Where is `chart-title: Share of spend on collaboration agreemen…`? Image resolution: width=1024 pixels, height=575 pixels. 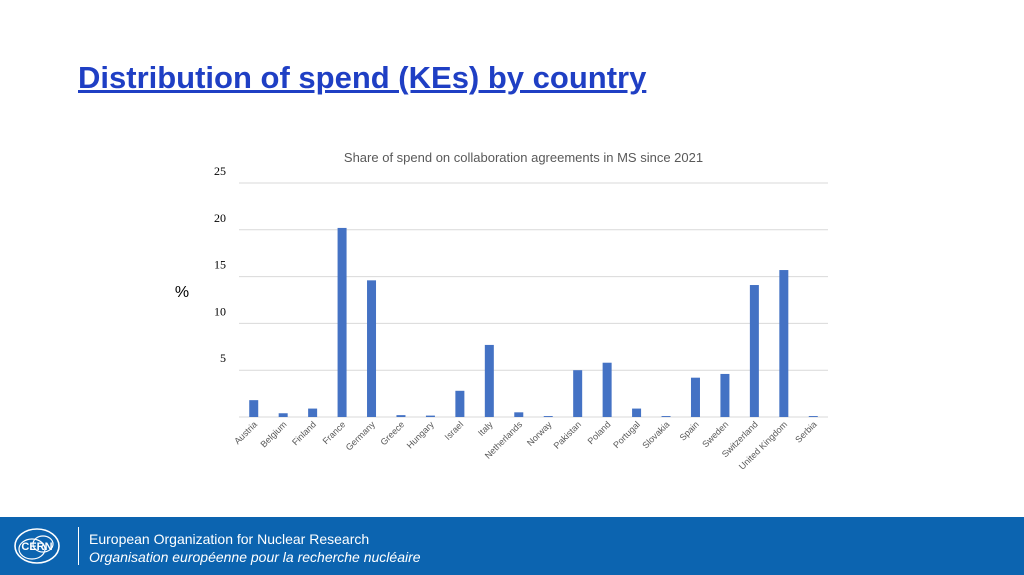
chart-title: Share of spend on collaboration agreemen… is located at coordinates (523, 157).